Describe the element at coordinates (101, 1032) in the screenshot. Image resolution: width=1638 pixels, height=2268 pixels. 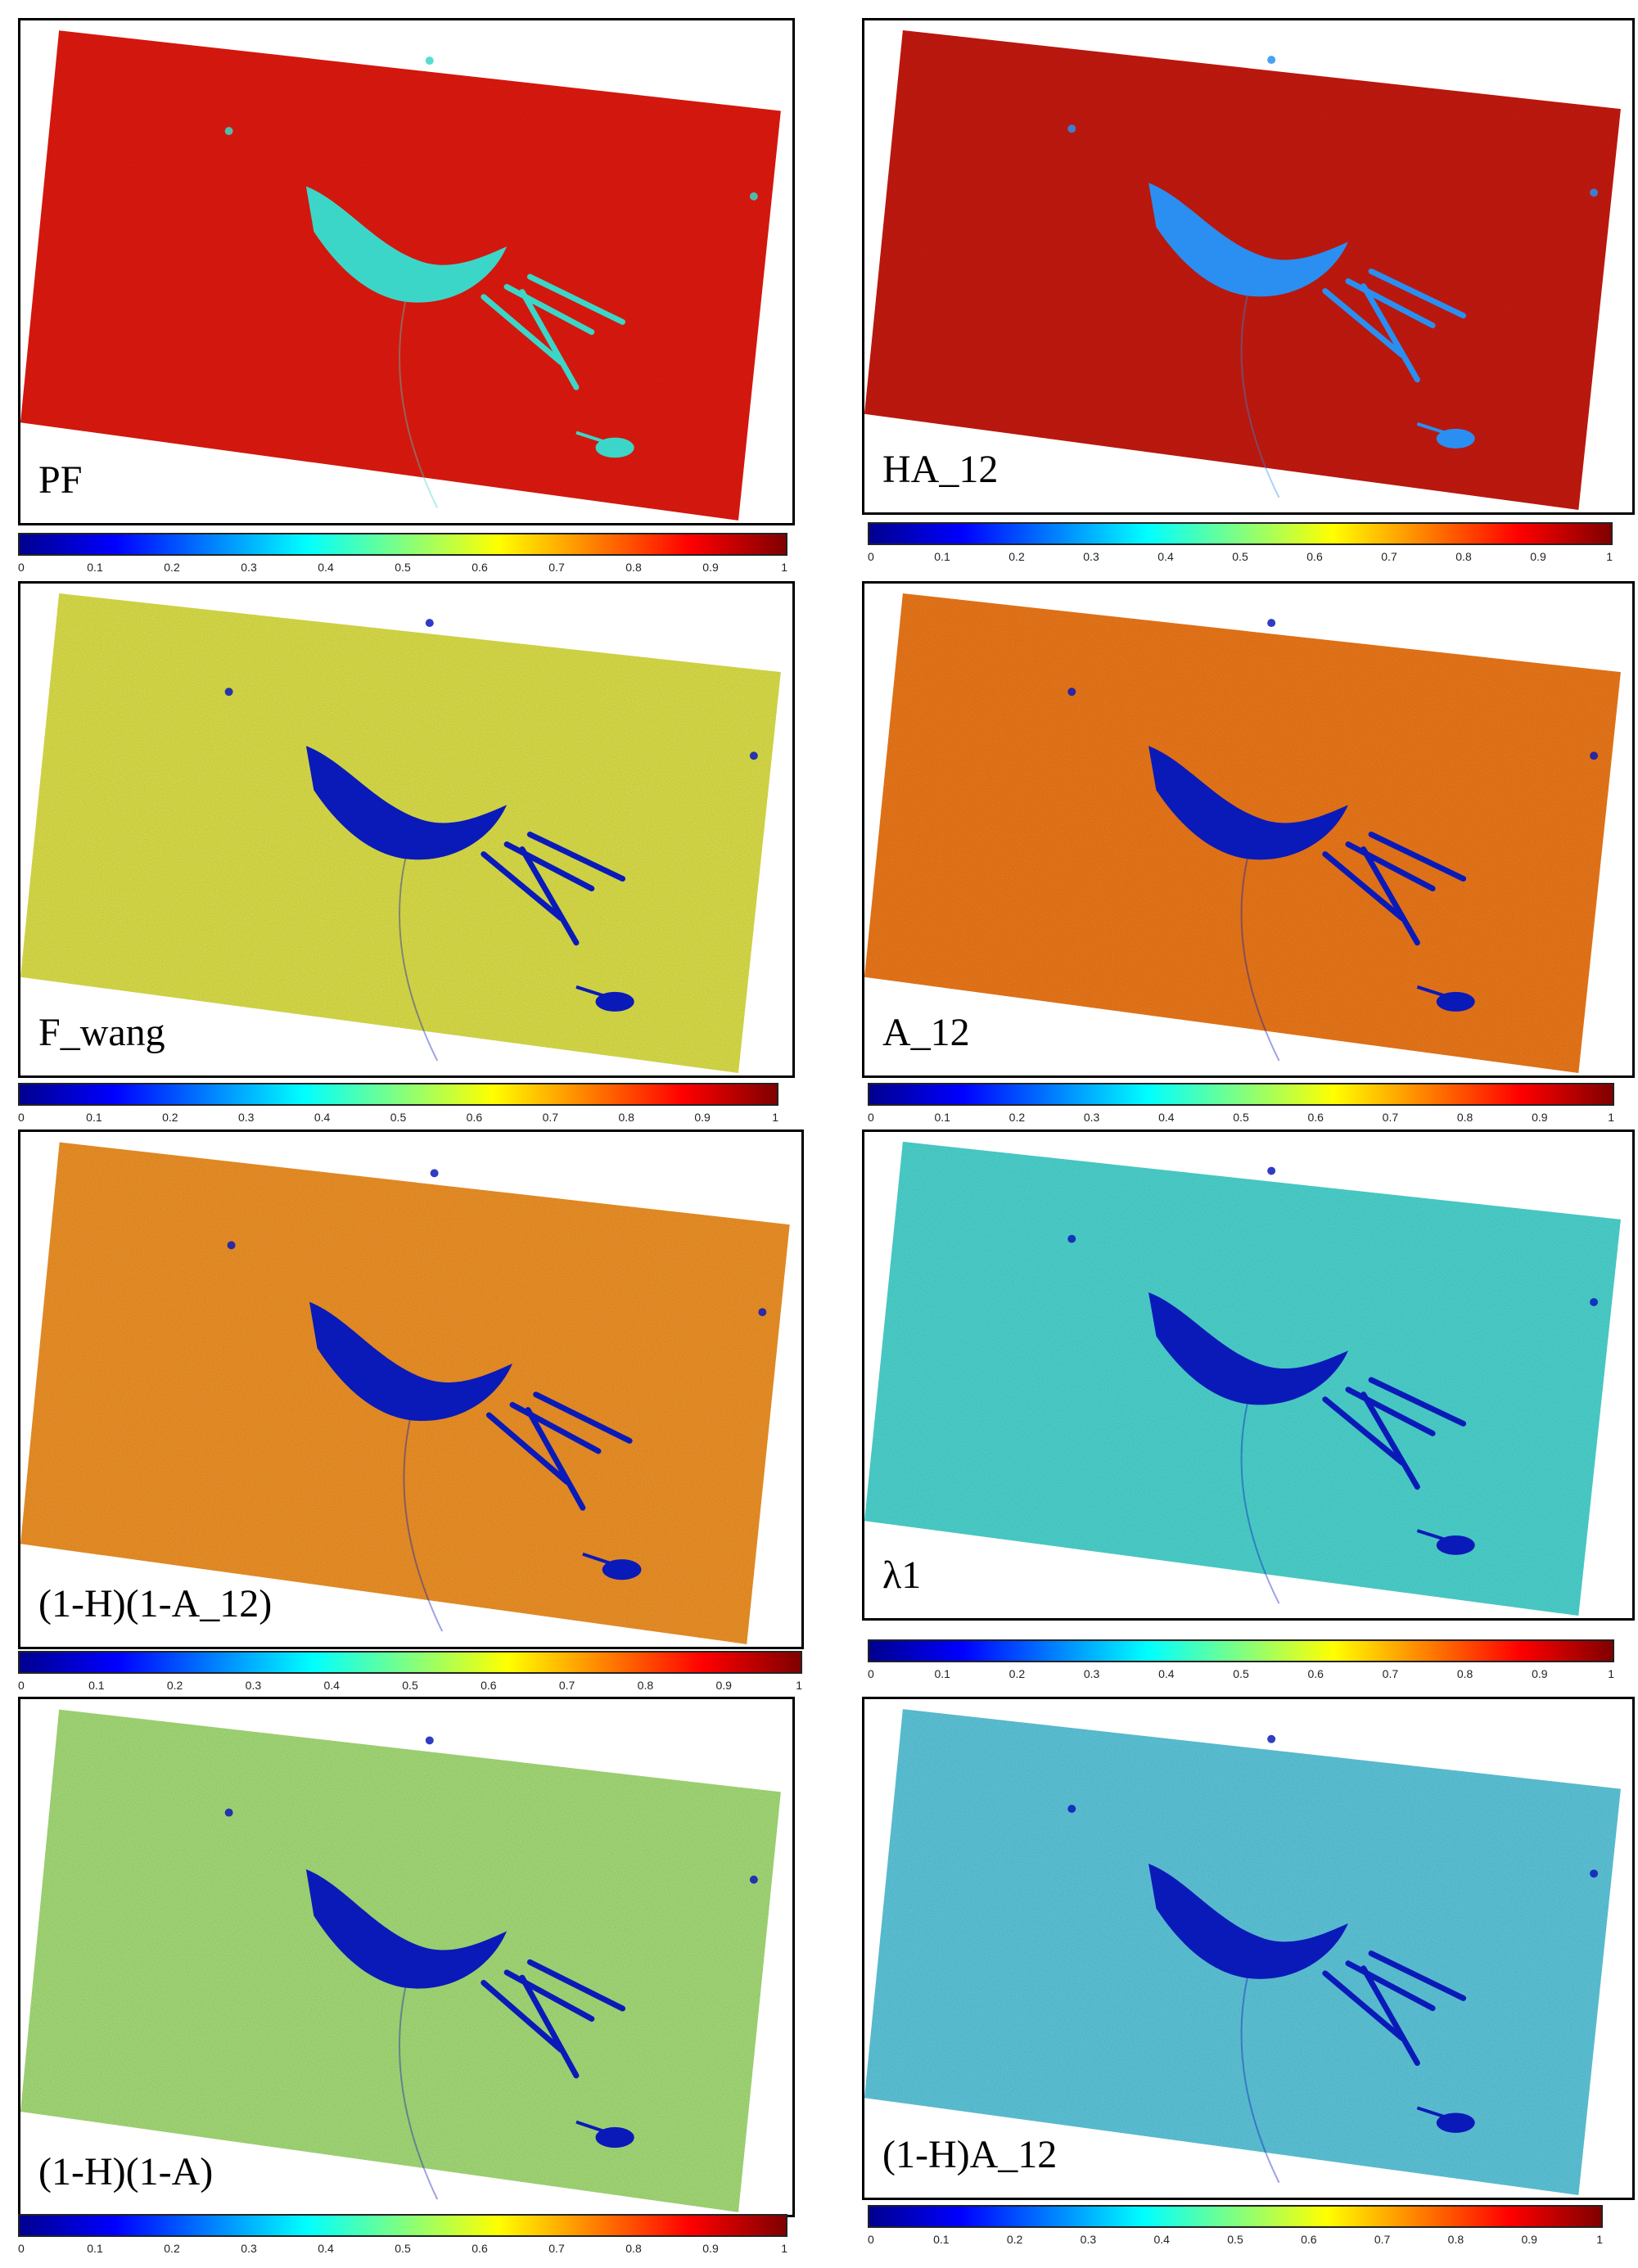
I see `panel-label: F_wang` at that location.